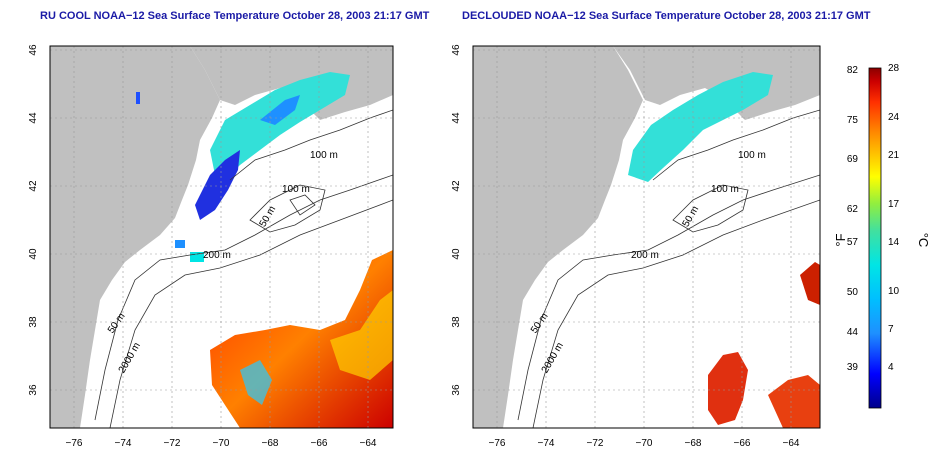 Image resolution: width=950 pixels, height=475 pixels. What do you see at coordinates (853, 209) in the screenshot?
I see `f-tick-label: 62` at bounding box center [853, 209].